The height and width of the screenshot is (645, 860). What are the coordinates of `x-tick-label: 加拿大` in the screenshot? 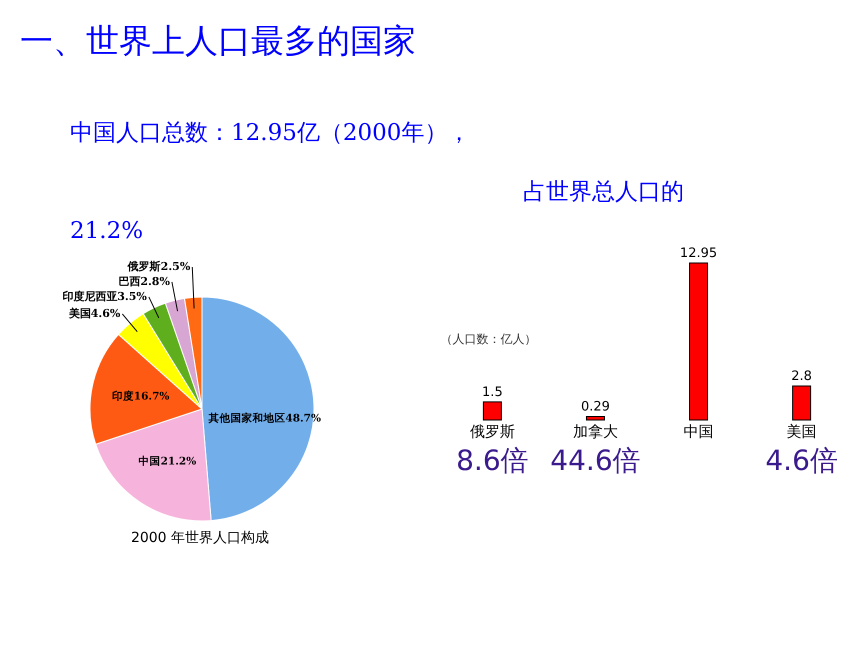 It's located at (595, 431).